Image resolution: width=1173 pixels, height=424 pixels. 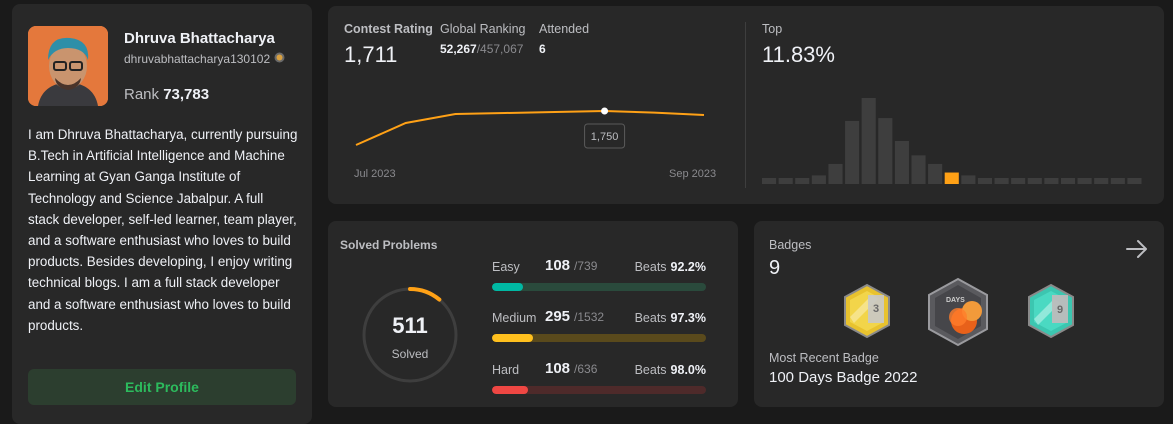 What do you see at coordinates (775, 268) in the screenshot?
I see `badges-count: 9` at bounding box center [775, 268].